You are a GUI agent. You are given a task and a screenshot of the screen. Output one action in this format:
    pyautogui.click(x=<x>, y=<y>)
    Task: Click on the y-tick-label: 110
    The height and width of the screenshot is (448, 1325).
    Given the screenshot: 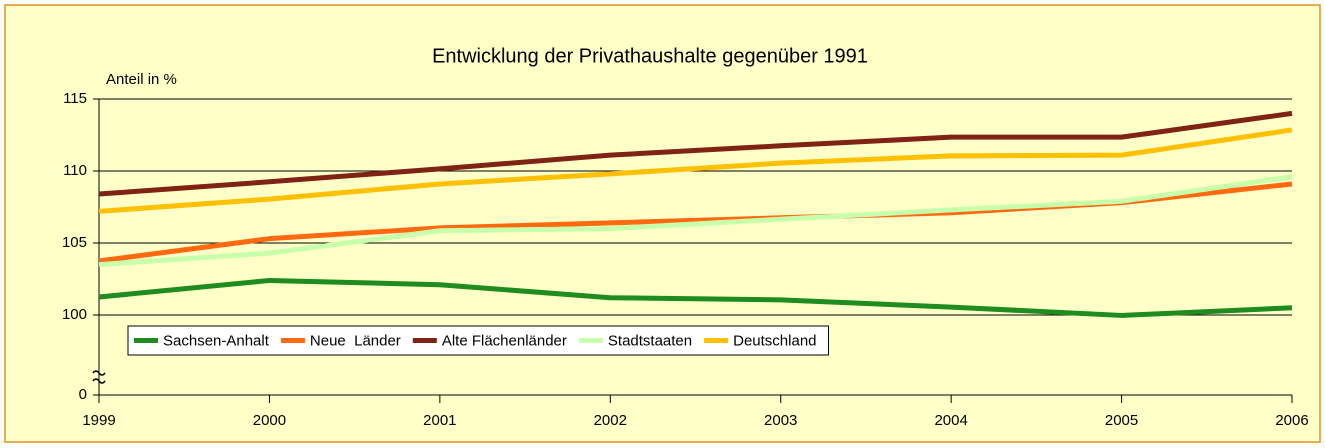 What is the action you would take?
    pyautogui.click(x=75, y=170)
    